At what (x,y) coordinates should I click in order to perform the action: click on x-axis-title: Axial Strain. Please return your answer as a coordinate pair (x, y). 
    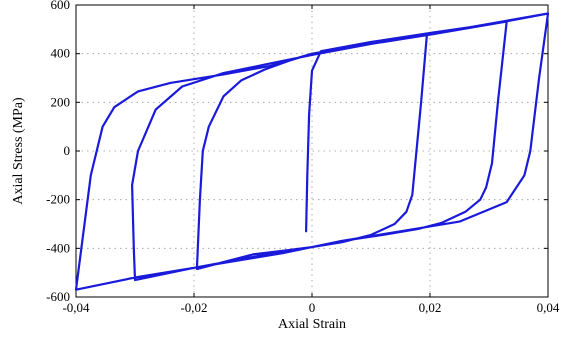
    Looking at the image, I should click on (312, 324).